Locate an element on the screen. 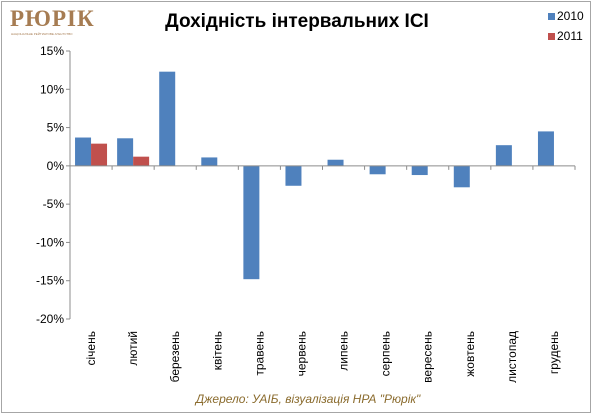 This screenshot has width=594, height=416. chart-title: Дохідність інтервальних ІСІ is located at coordinates (297, 21).